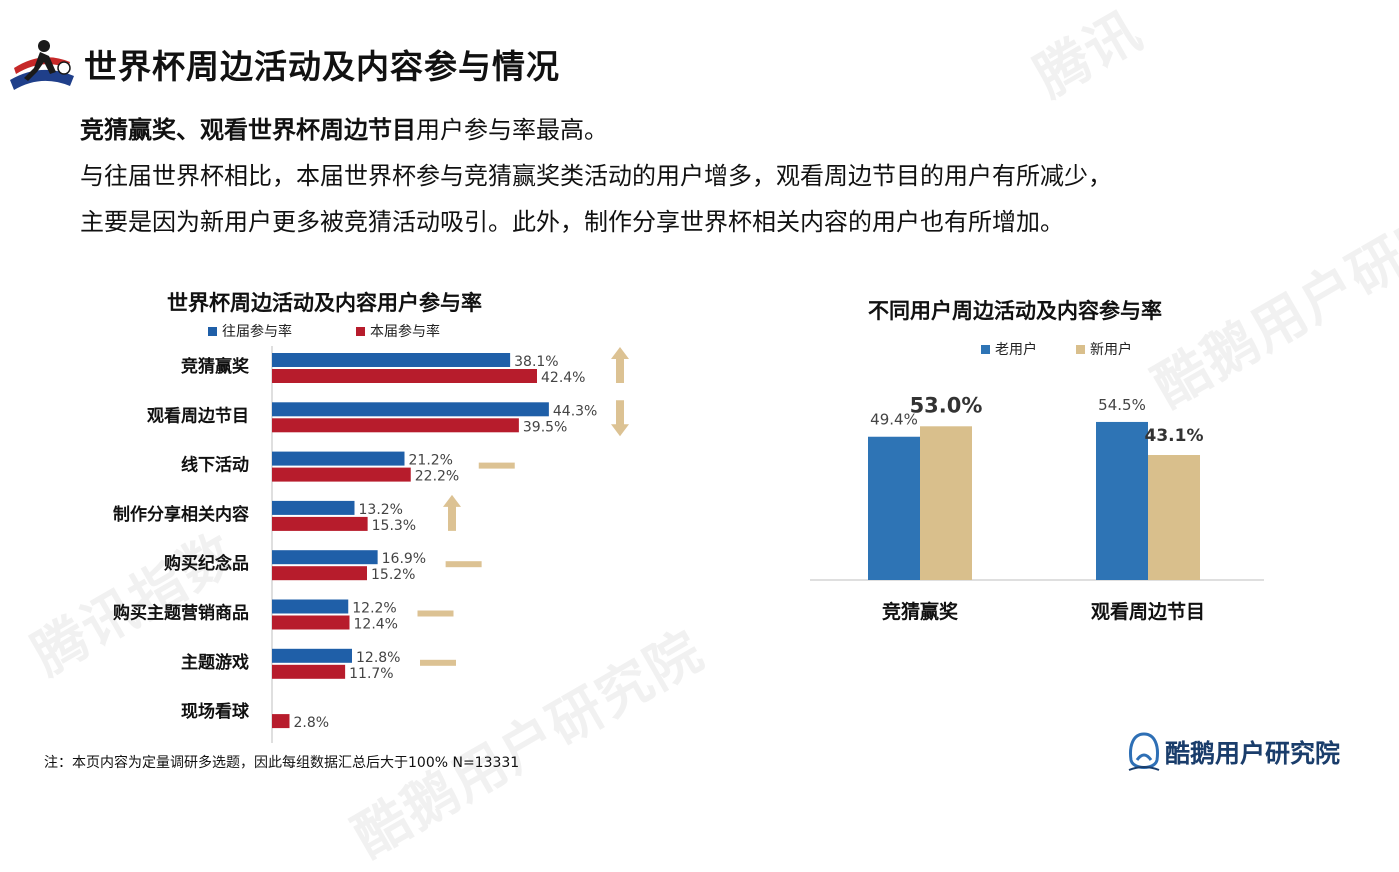  What do you see at coordinates (894, 420) in the screenshot?
I see `data-label: 49.4%` at bounding box center [894, 420].